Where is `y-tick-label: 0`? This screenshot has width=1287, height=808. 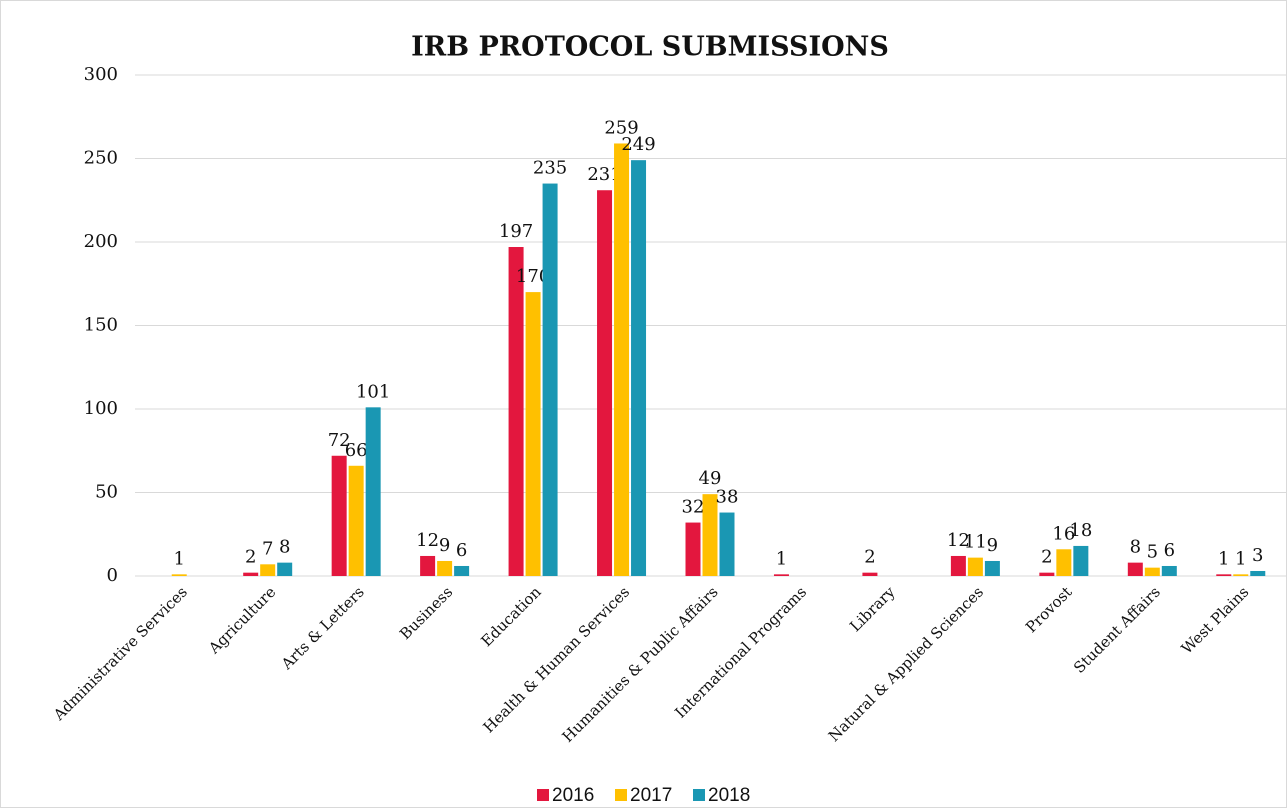 y-tick-label: 0 is located at coordinates (112, 575).